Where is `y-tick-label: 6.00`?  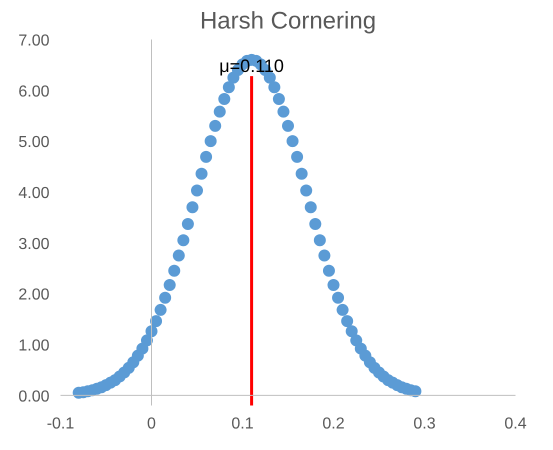
y-tick-label: 6.00 is located at coordinates (34, 91).